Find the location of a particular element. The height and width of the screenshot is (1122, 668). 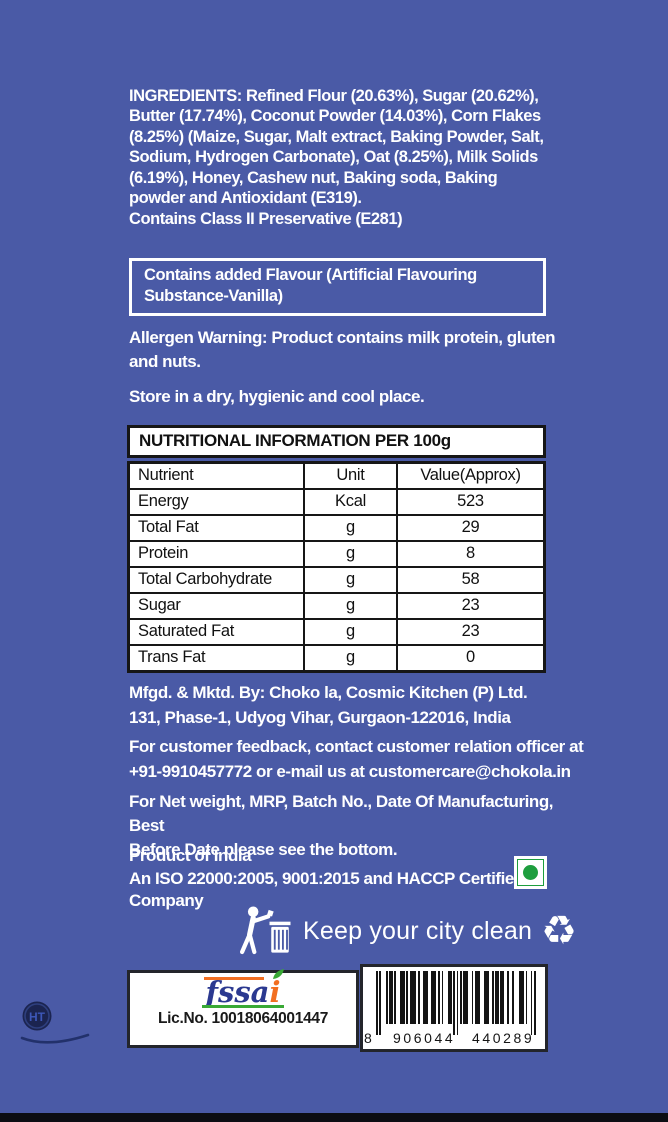

table-row: Trans Fat g 0 is located at coordinates (336, 658).